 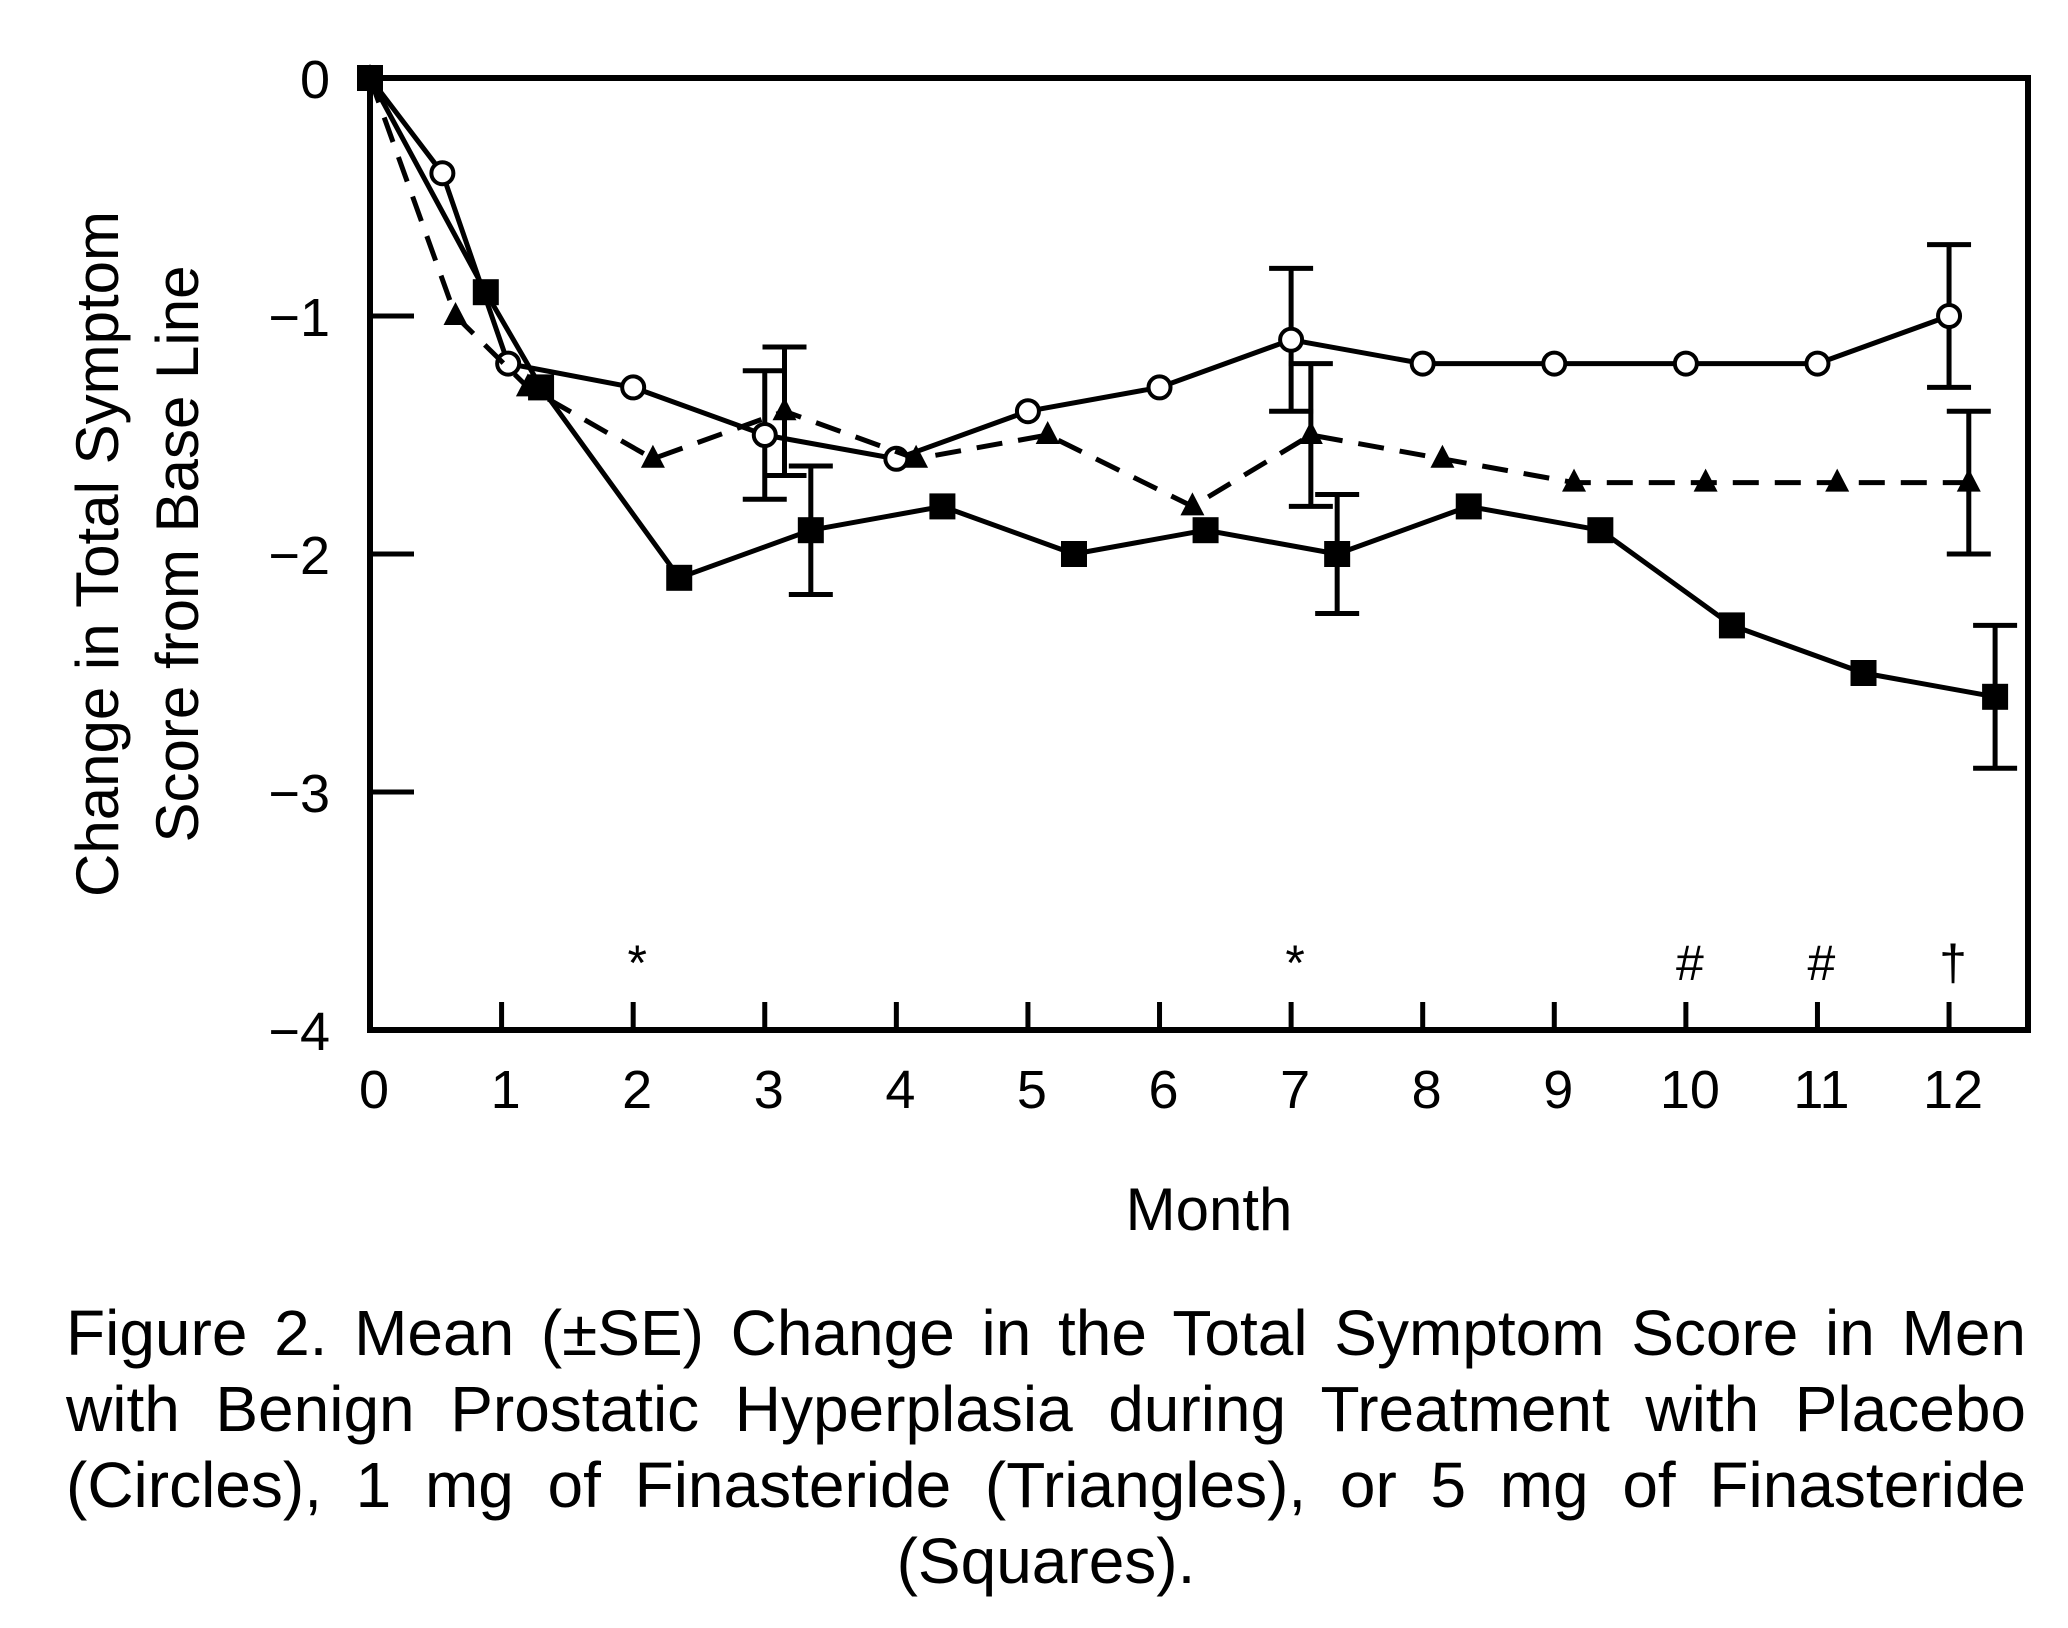 I want to click on x-tick-label: 2, so click(x=637, y=1090).